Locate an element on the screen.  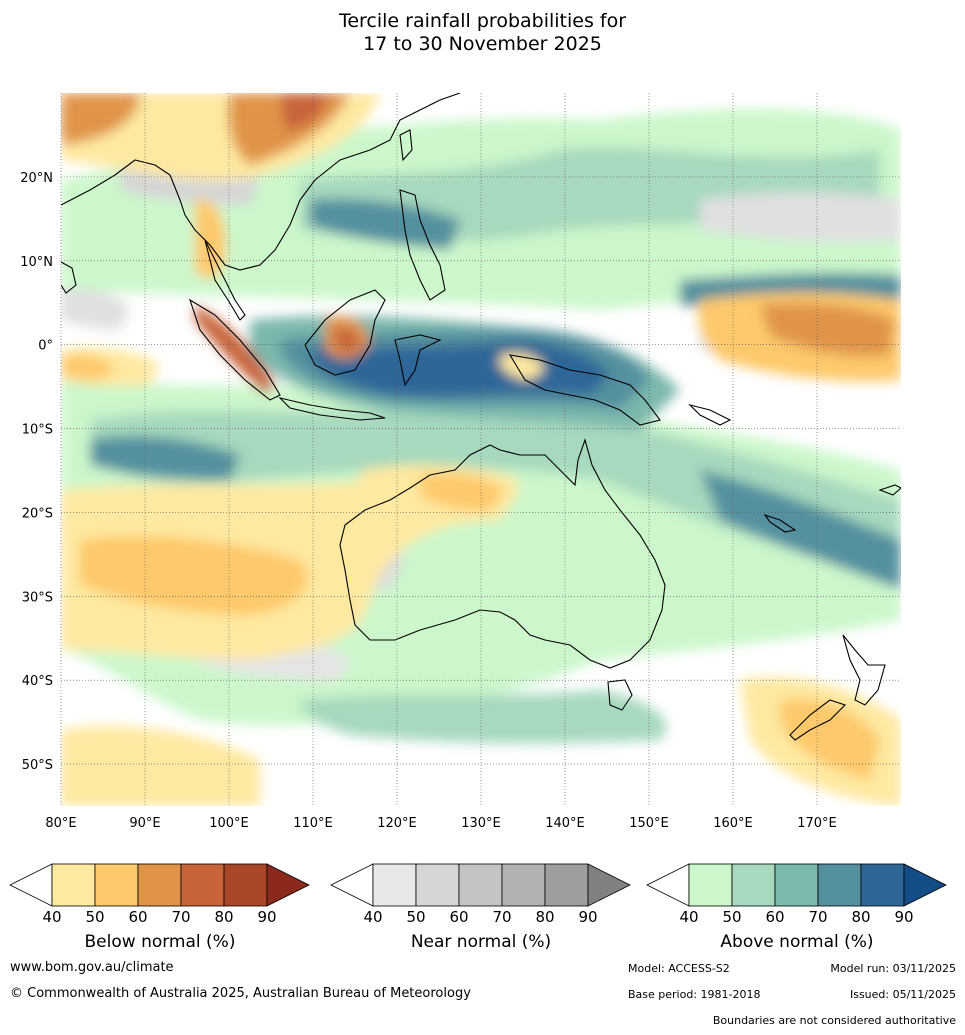
australia-coastline is located at coordinates (502, 553).